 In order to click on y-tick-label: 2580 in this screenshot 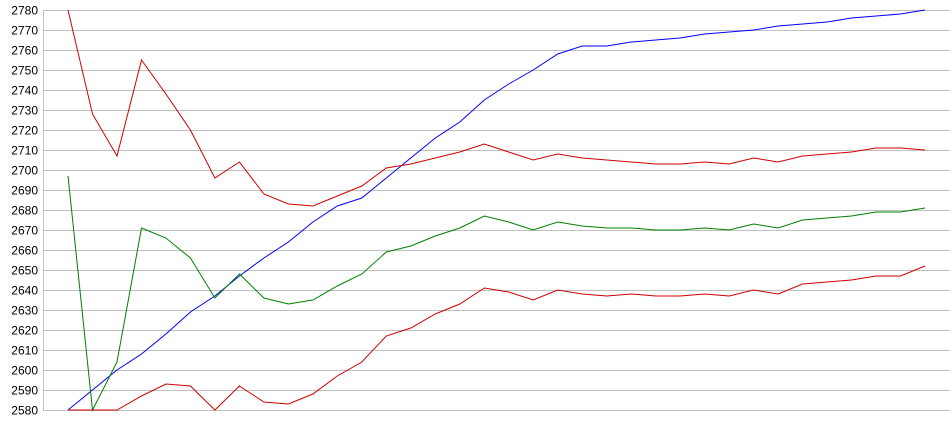, I will do `click(24, 411)`.